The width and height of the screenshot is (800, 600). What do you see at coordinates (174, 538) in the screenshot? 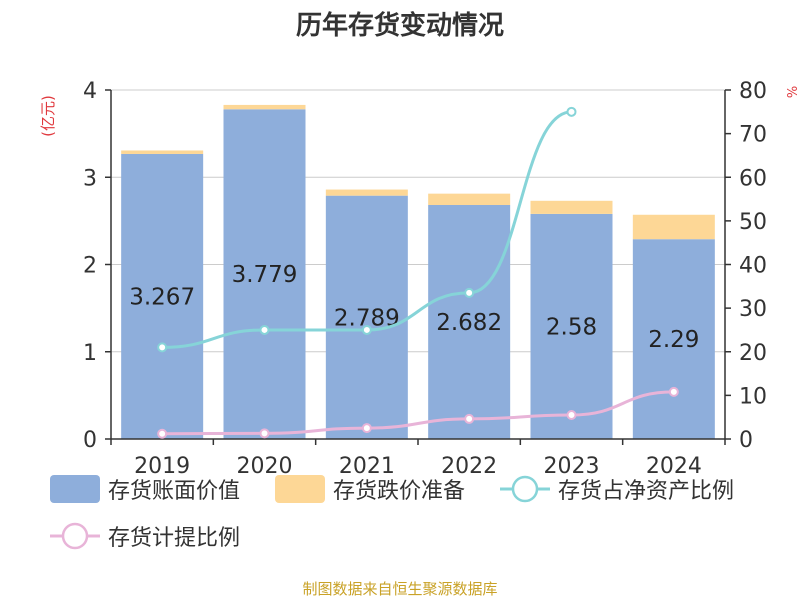
I see `legend-label-provision: 存货计提比例` at bounding box center [174, 538].